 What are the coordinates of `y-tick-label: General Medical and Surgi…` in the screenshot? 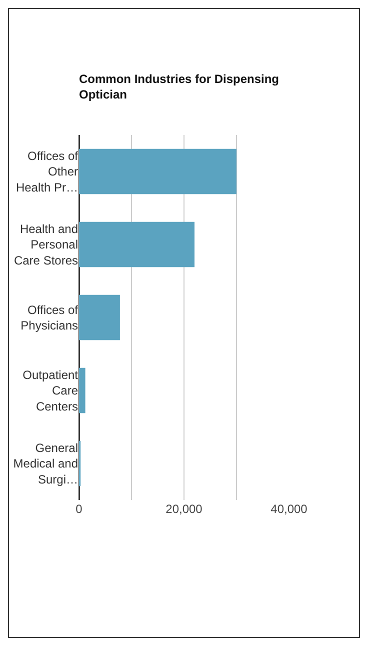 It's located at (45, 463).